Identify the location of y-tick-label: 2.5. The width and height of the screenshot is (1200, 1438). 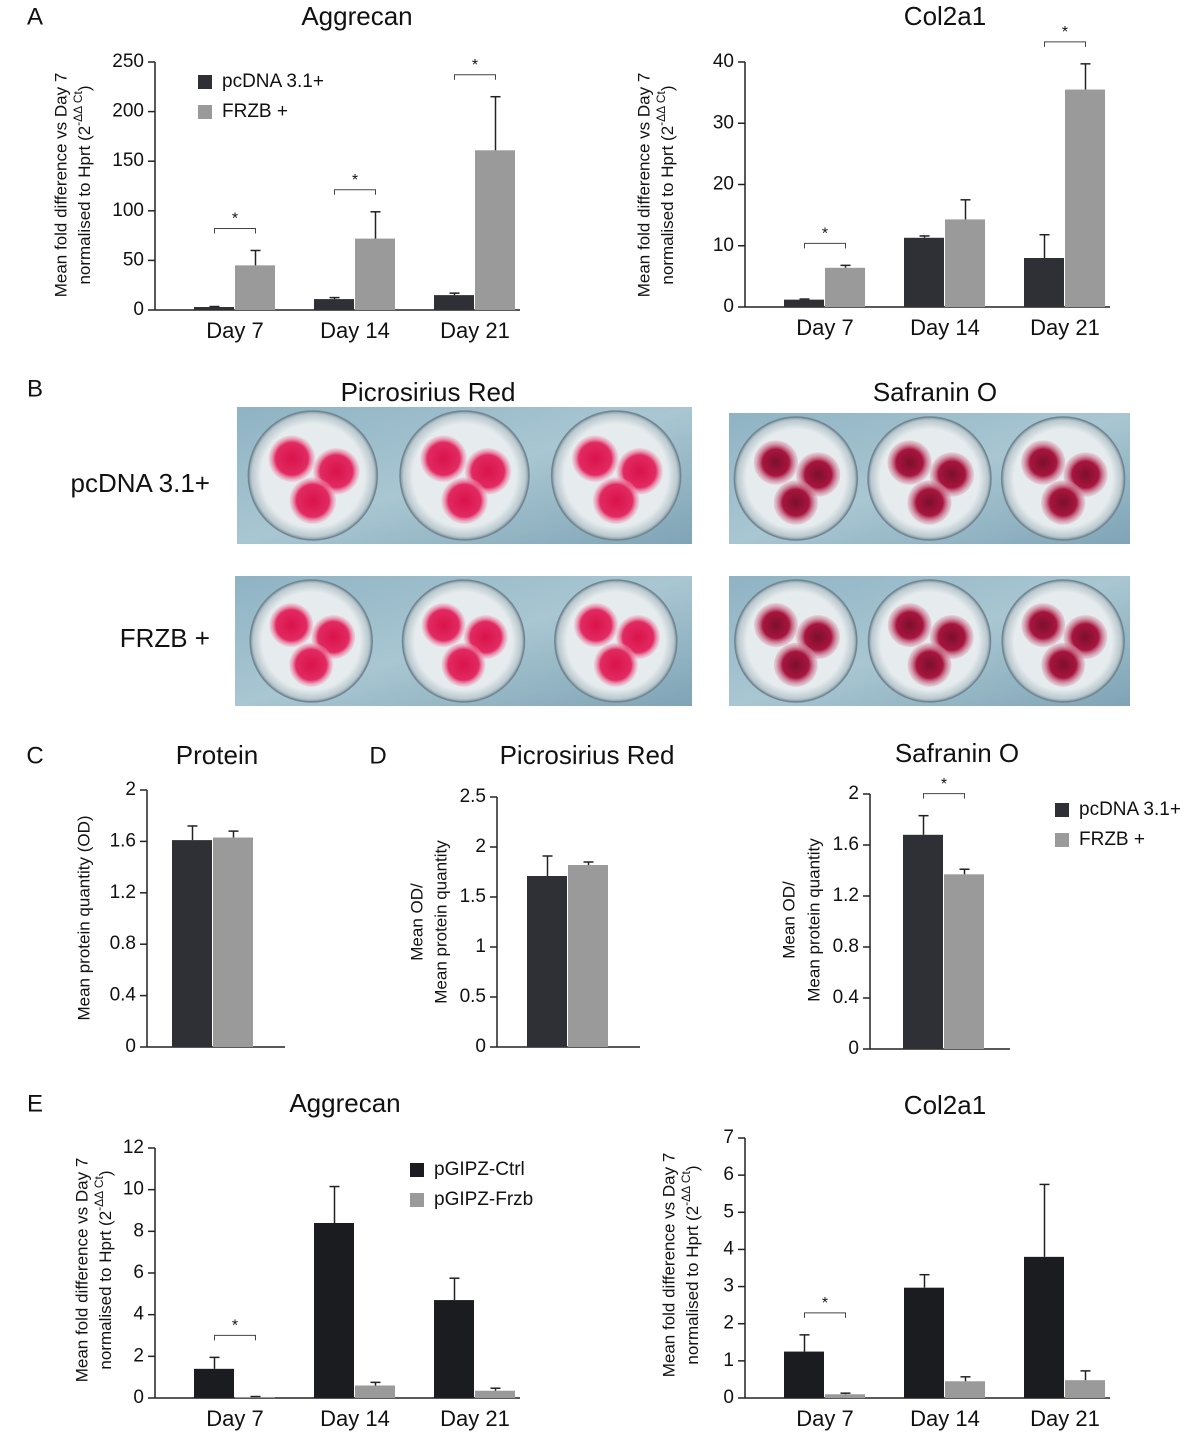
(473, 796).